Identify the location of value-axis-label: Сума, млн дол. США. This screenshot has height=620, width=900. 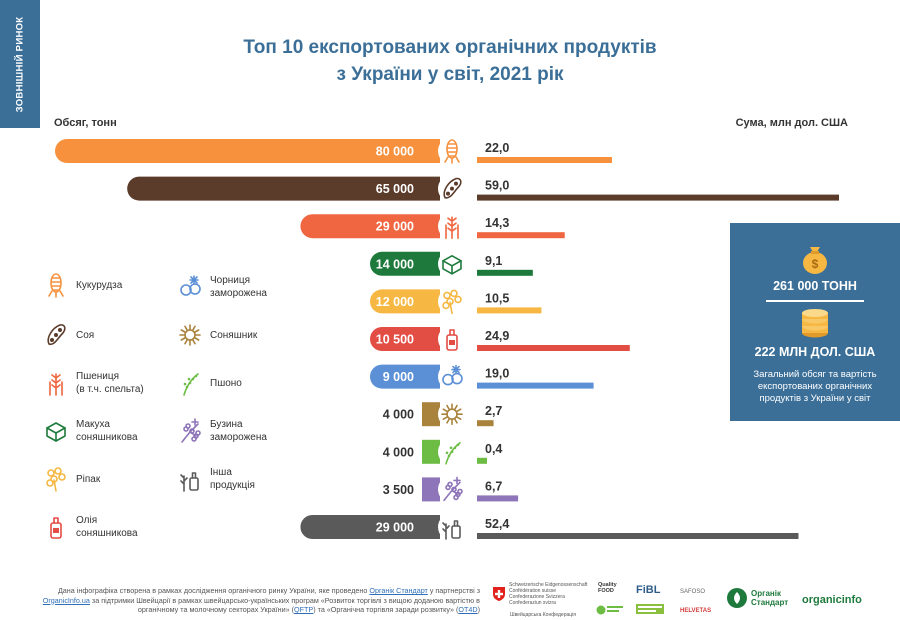
(791, 123).